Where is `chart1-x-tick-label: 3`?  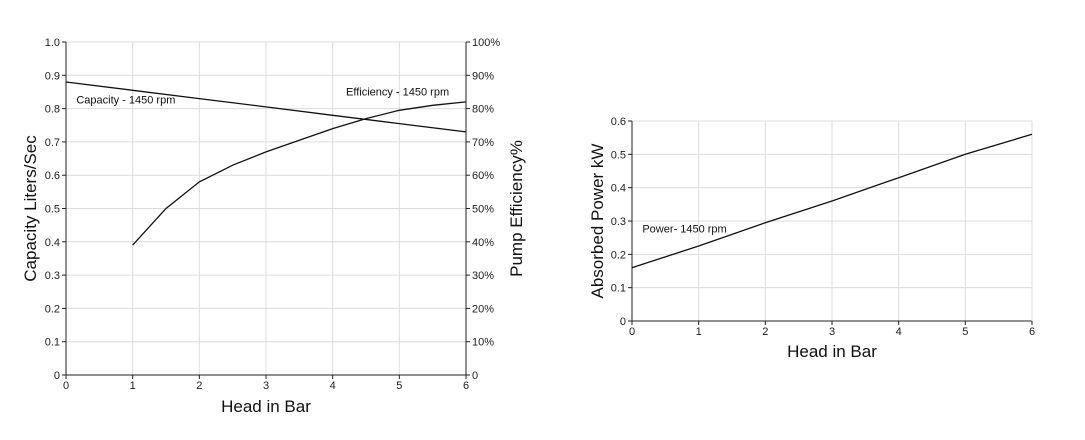 chart1-x-tick-label: 3 is located at coordinates (266, 386).